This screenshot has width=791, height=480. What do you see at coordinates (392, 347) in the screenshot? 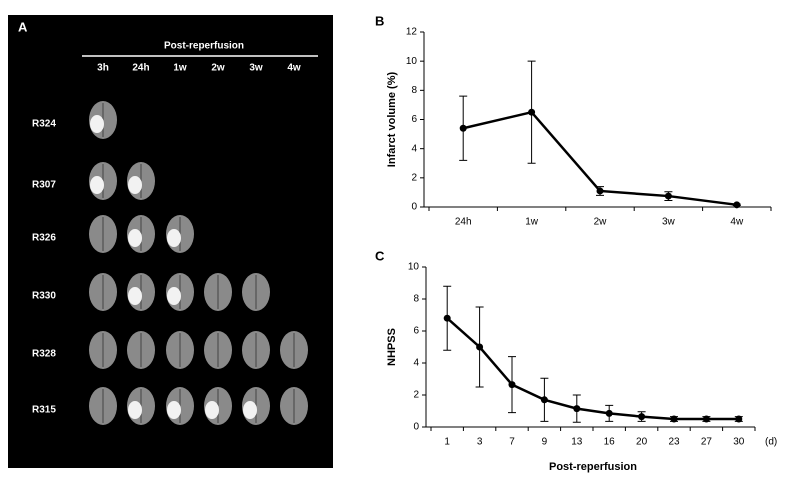
I see `y-axis-label: NHPSS` at bounding box center [392, 347].